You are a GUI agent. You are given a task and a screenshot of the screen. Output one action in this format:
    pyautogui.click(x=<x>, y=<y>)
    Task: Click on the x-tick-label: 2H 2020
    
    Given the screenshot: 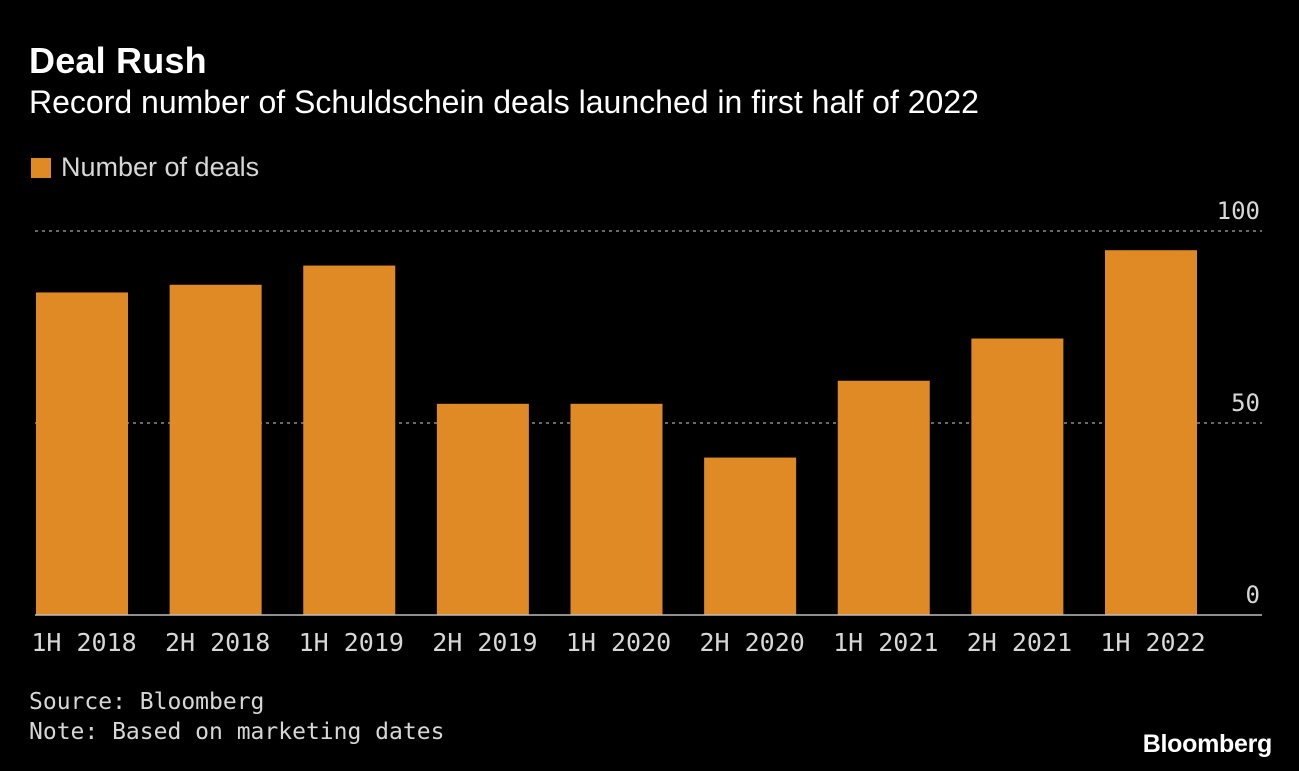 What is the action you would take?
    pyautogui.click(x=751, y=642)
    